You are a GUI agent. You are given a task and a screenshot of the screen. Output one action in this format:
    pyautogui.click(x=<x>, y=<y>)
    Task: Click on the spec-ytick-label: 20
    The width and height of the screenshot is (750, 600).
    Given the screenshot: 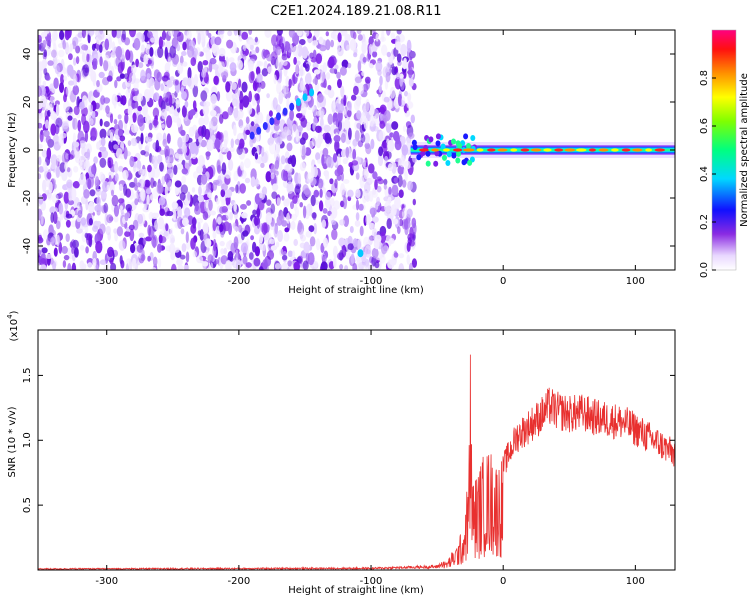 What is the action you would take?
    pyautogui.click(x=27, y=102)
    